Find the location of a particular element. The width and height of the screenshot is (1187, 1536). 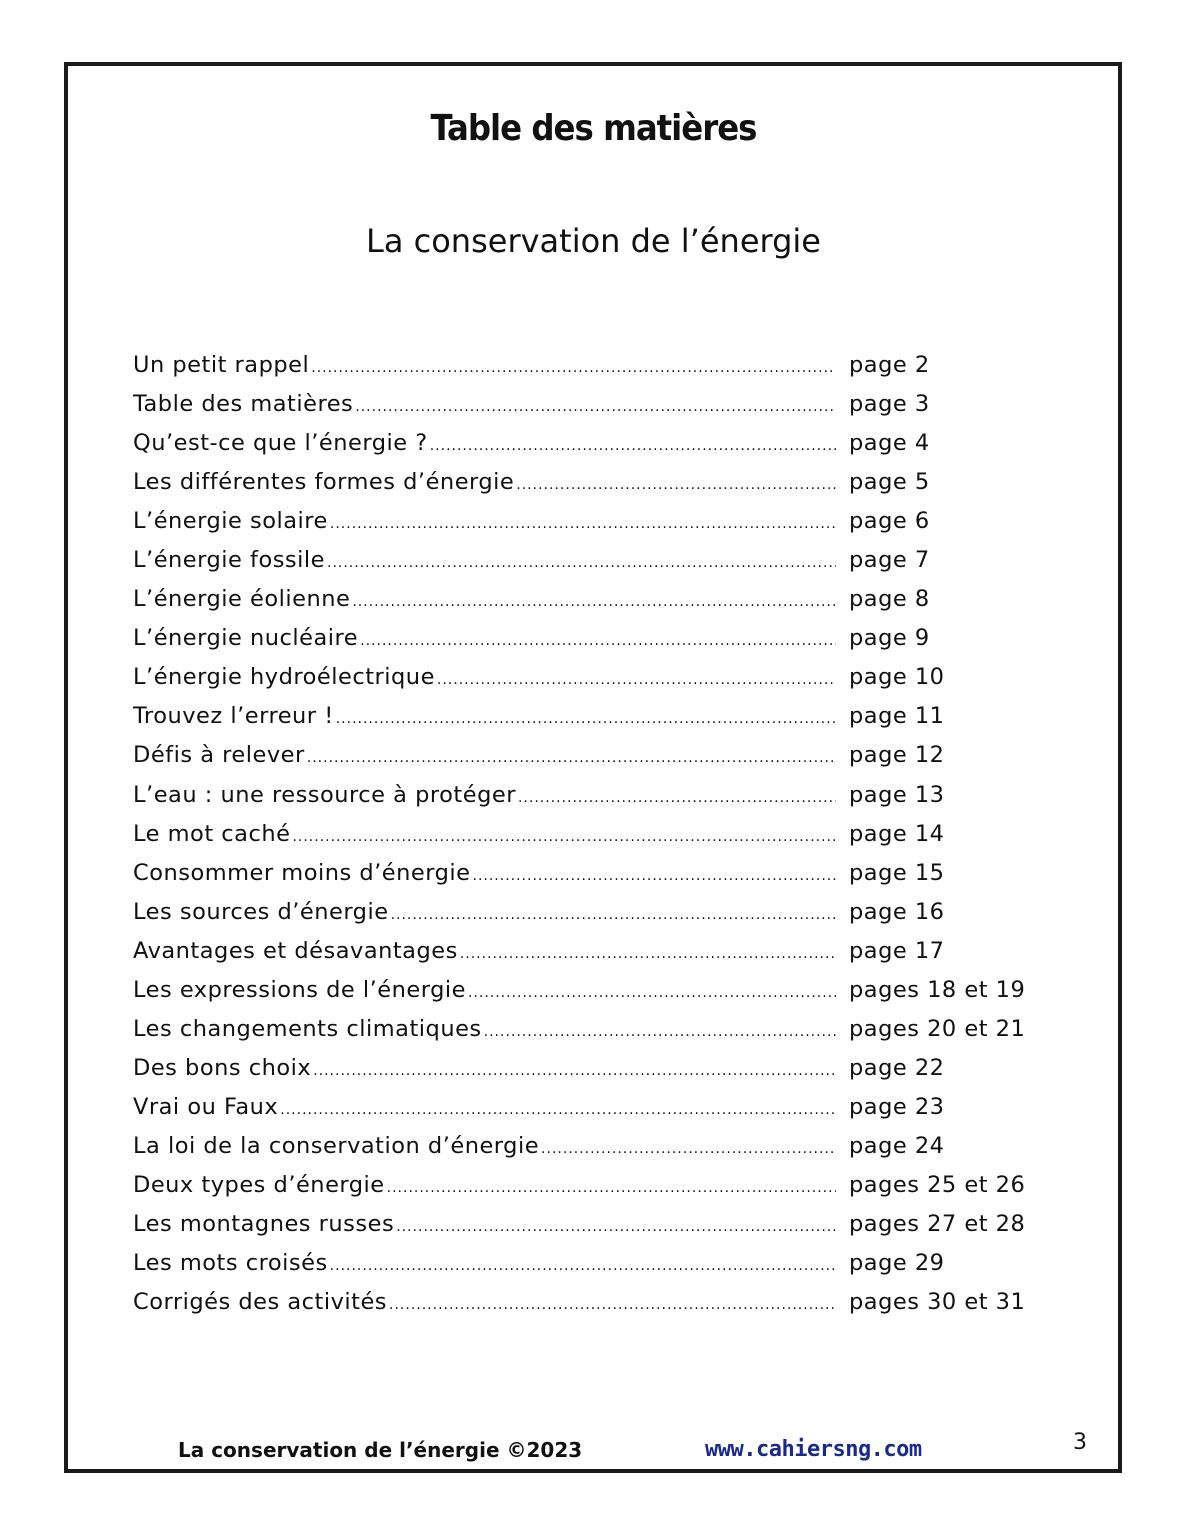

toc-entry-label: Les expressions de l’énergie is located at coordinates (299, 989).